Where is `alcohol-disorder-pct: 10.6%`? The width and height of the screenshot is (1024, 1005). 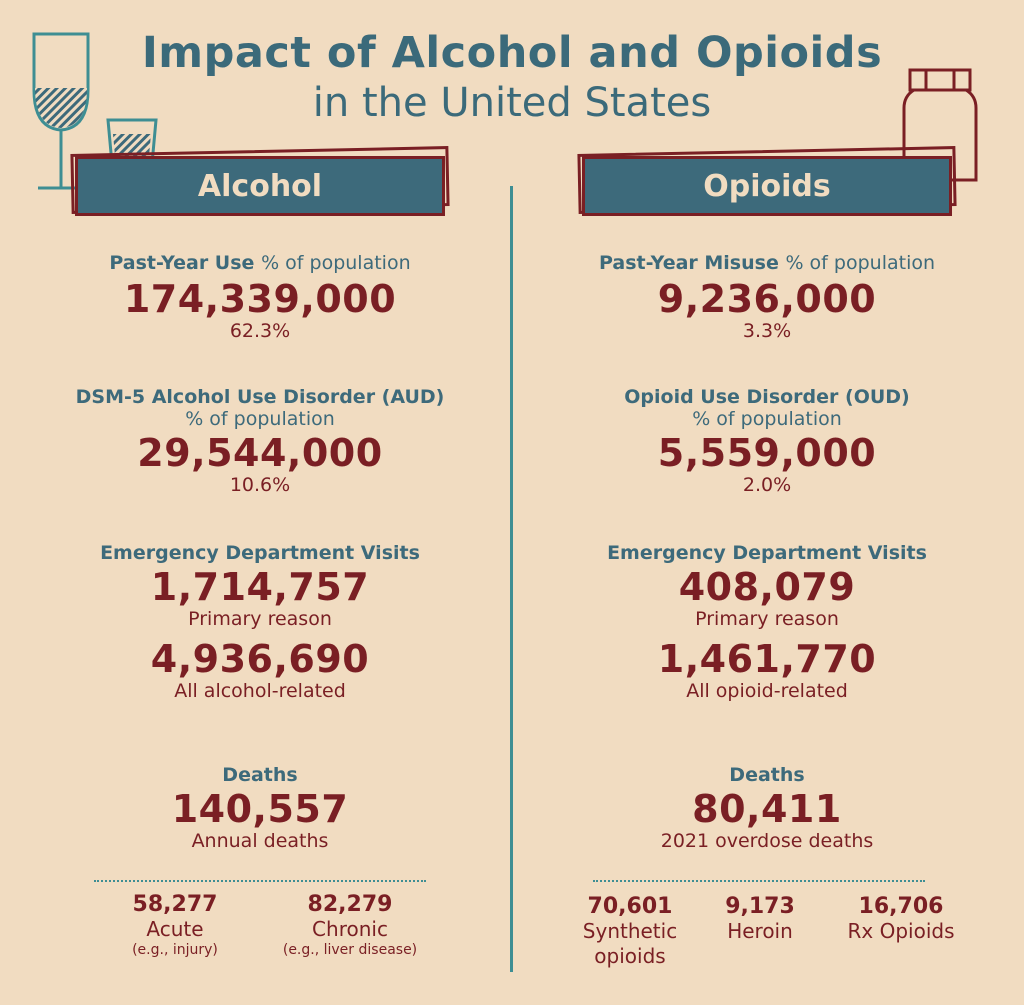 alcohol-disorder-pct: 10.6% is located at coordinates (260, 484).